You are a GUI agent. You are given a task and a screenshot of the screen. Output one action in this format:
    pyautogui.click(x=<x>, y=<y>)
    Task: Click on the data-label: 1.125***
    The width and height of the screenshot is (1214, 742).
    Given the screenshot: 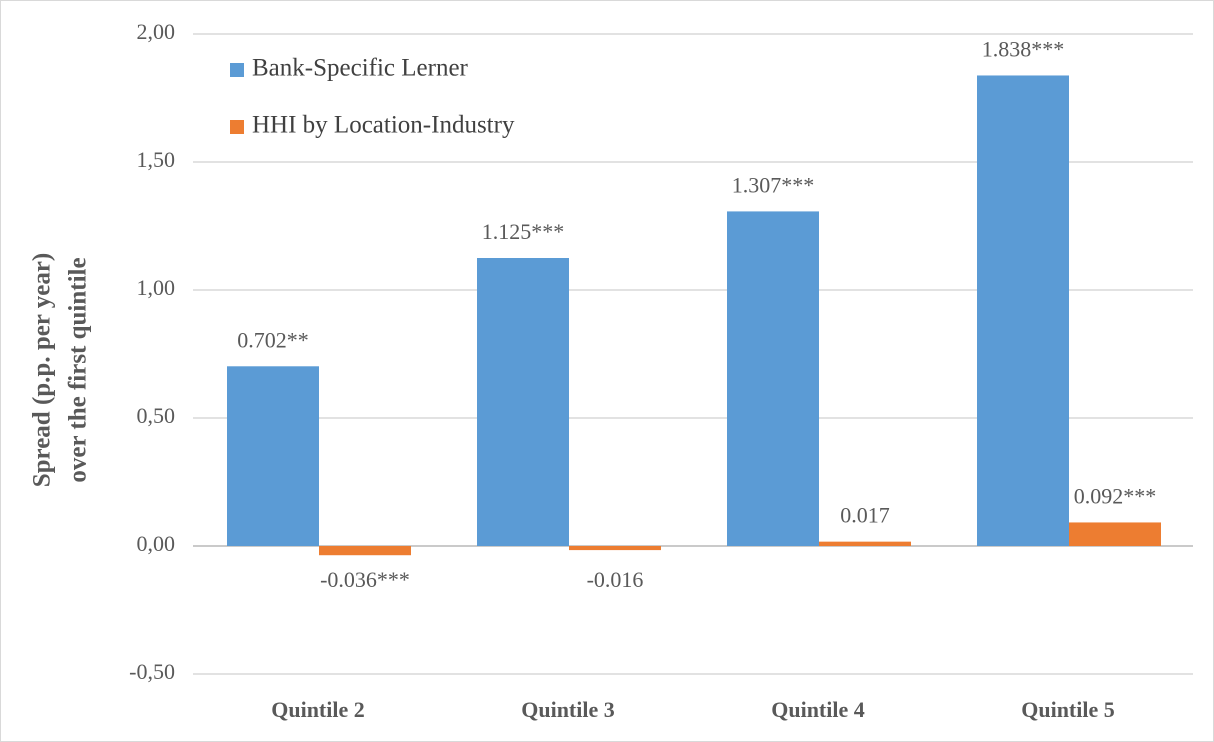 What is the action you would take?
    pyautogui.click(x=523, y=231)
    